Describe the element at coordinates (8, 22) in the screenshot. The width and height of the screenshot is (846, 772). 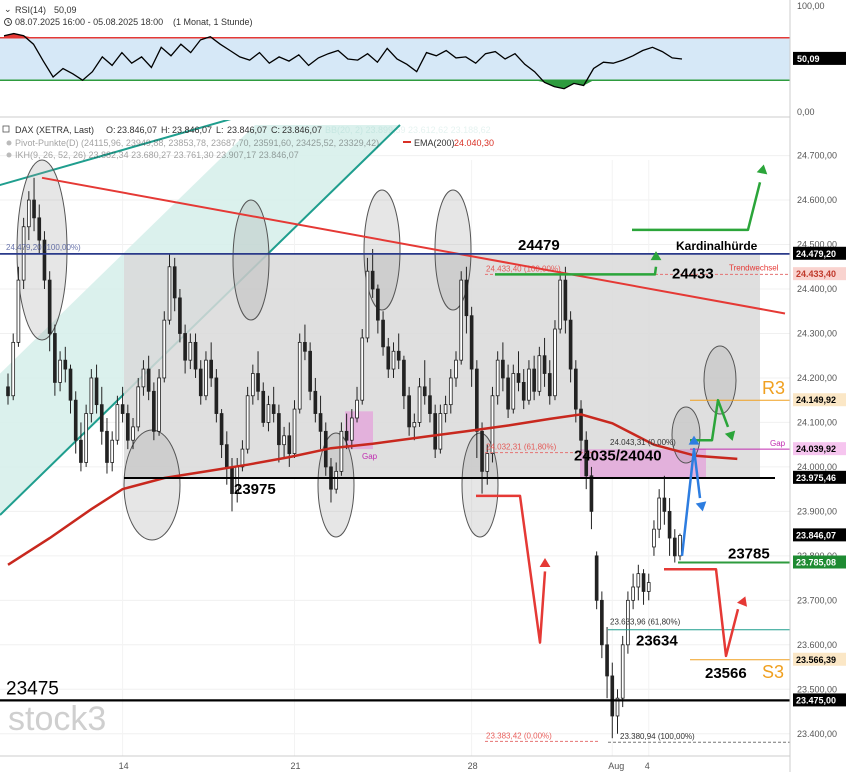
I see `clock-icon` at that location.